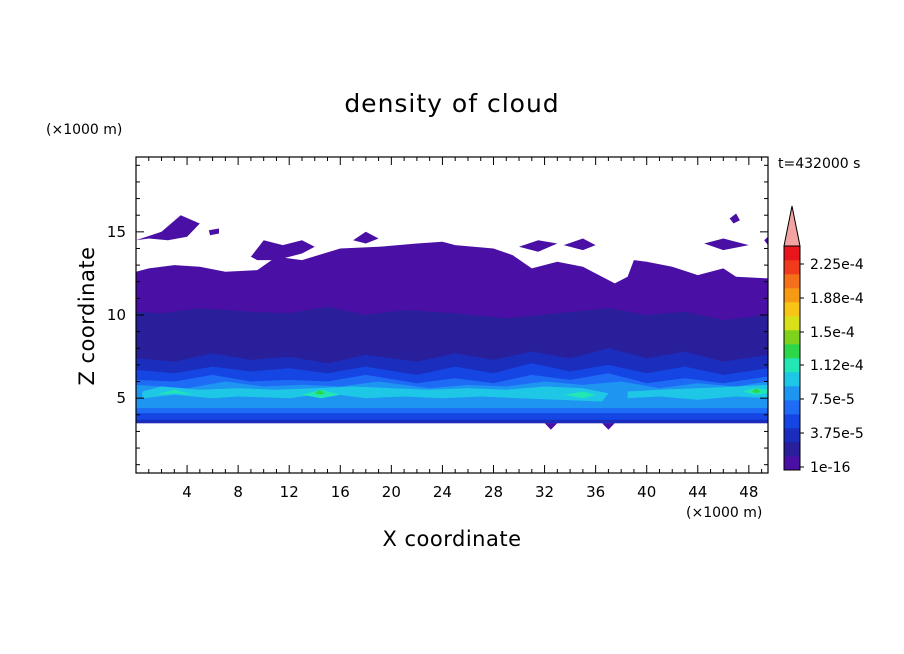 The width and height of the screenshot is (904, 654). What do you see at coordinates (837, 299) in the screenshot?
I see `colorbar-label: 1.88e-4` at bounding box center [837, 299].